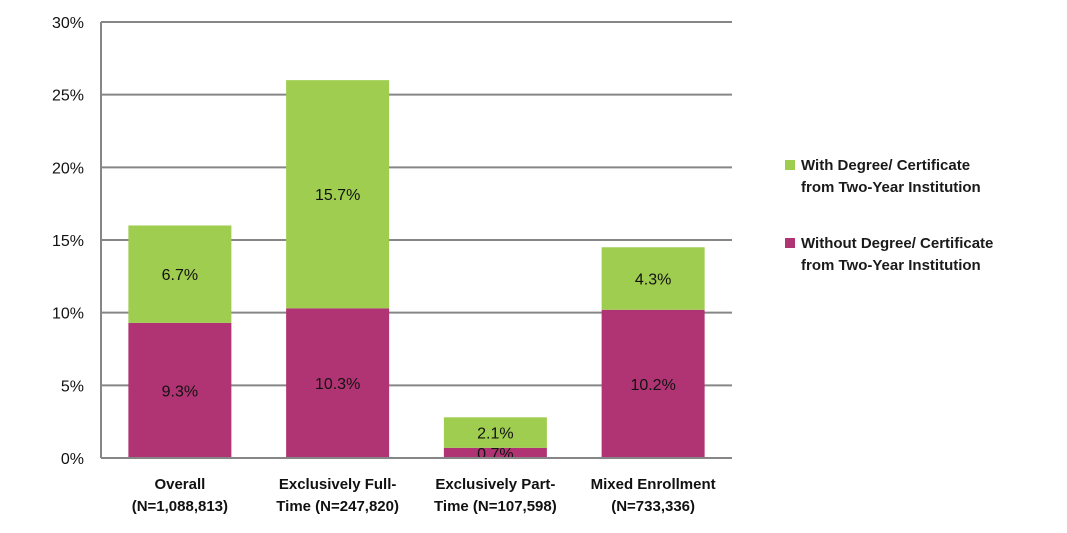 The height and width of the screenshot is (533, 1067). Describe the element at coordinates (180, 506) in the screenshot. I see `x-tick-label: (N=1,088,813)` at that location.